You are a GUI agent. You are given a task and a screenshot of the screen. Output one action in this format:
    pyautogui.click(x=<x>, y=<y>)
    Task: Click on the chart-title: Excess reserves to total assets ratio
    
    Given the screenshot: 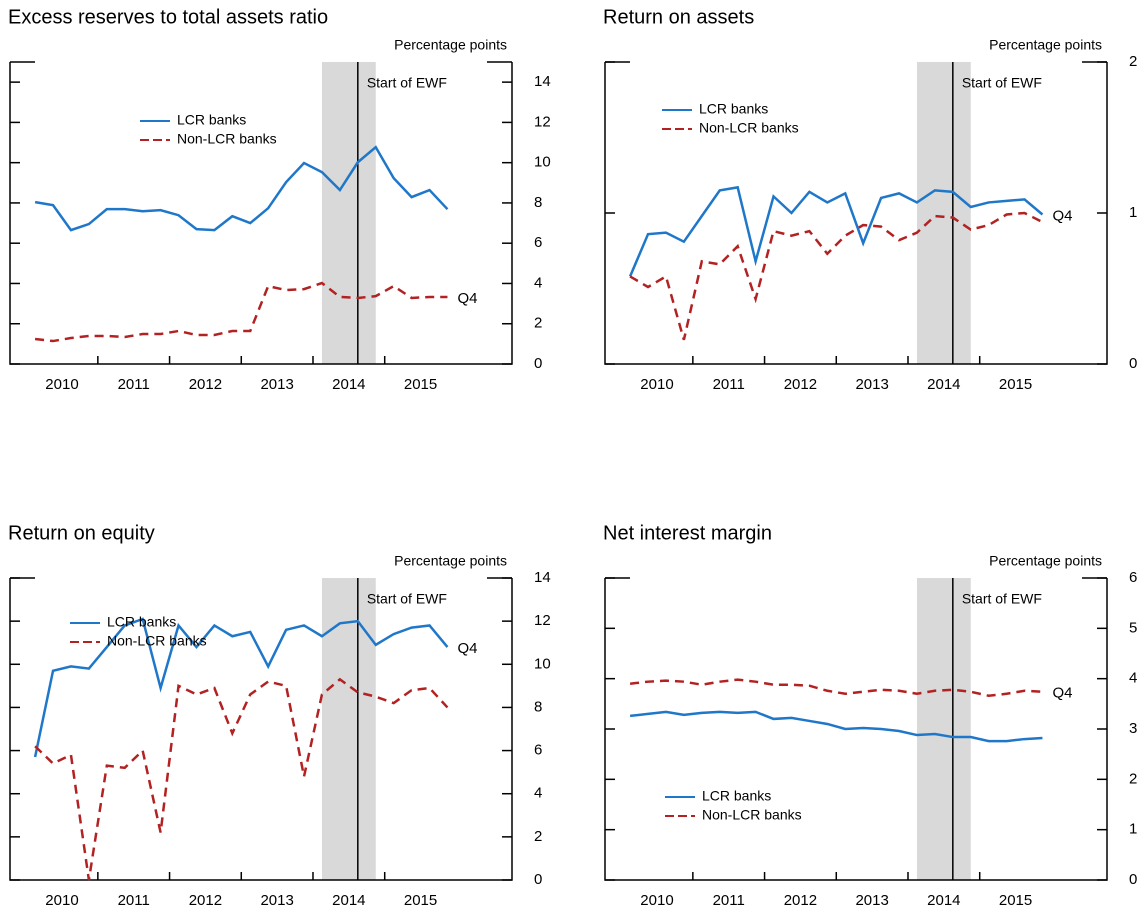 What is the action you would take?
    pyautogui.click(x=168, y=17)
    